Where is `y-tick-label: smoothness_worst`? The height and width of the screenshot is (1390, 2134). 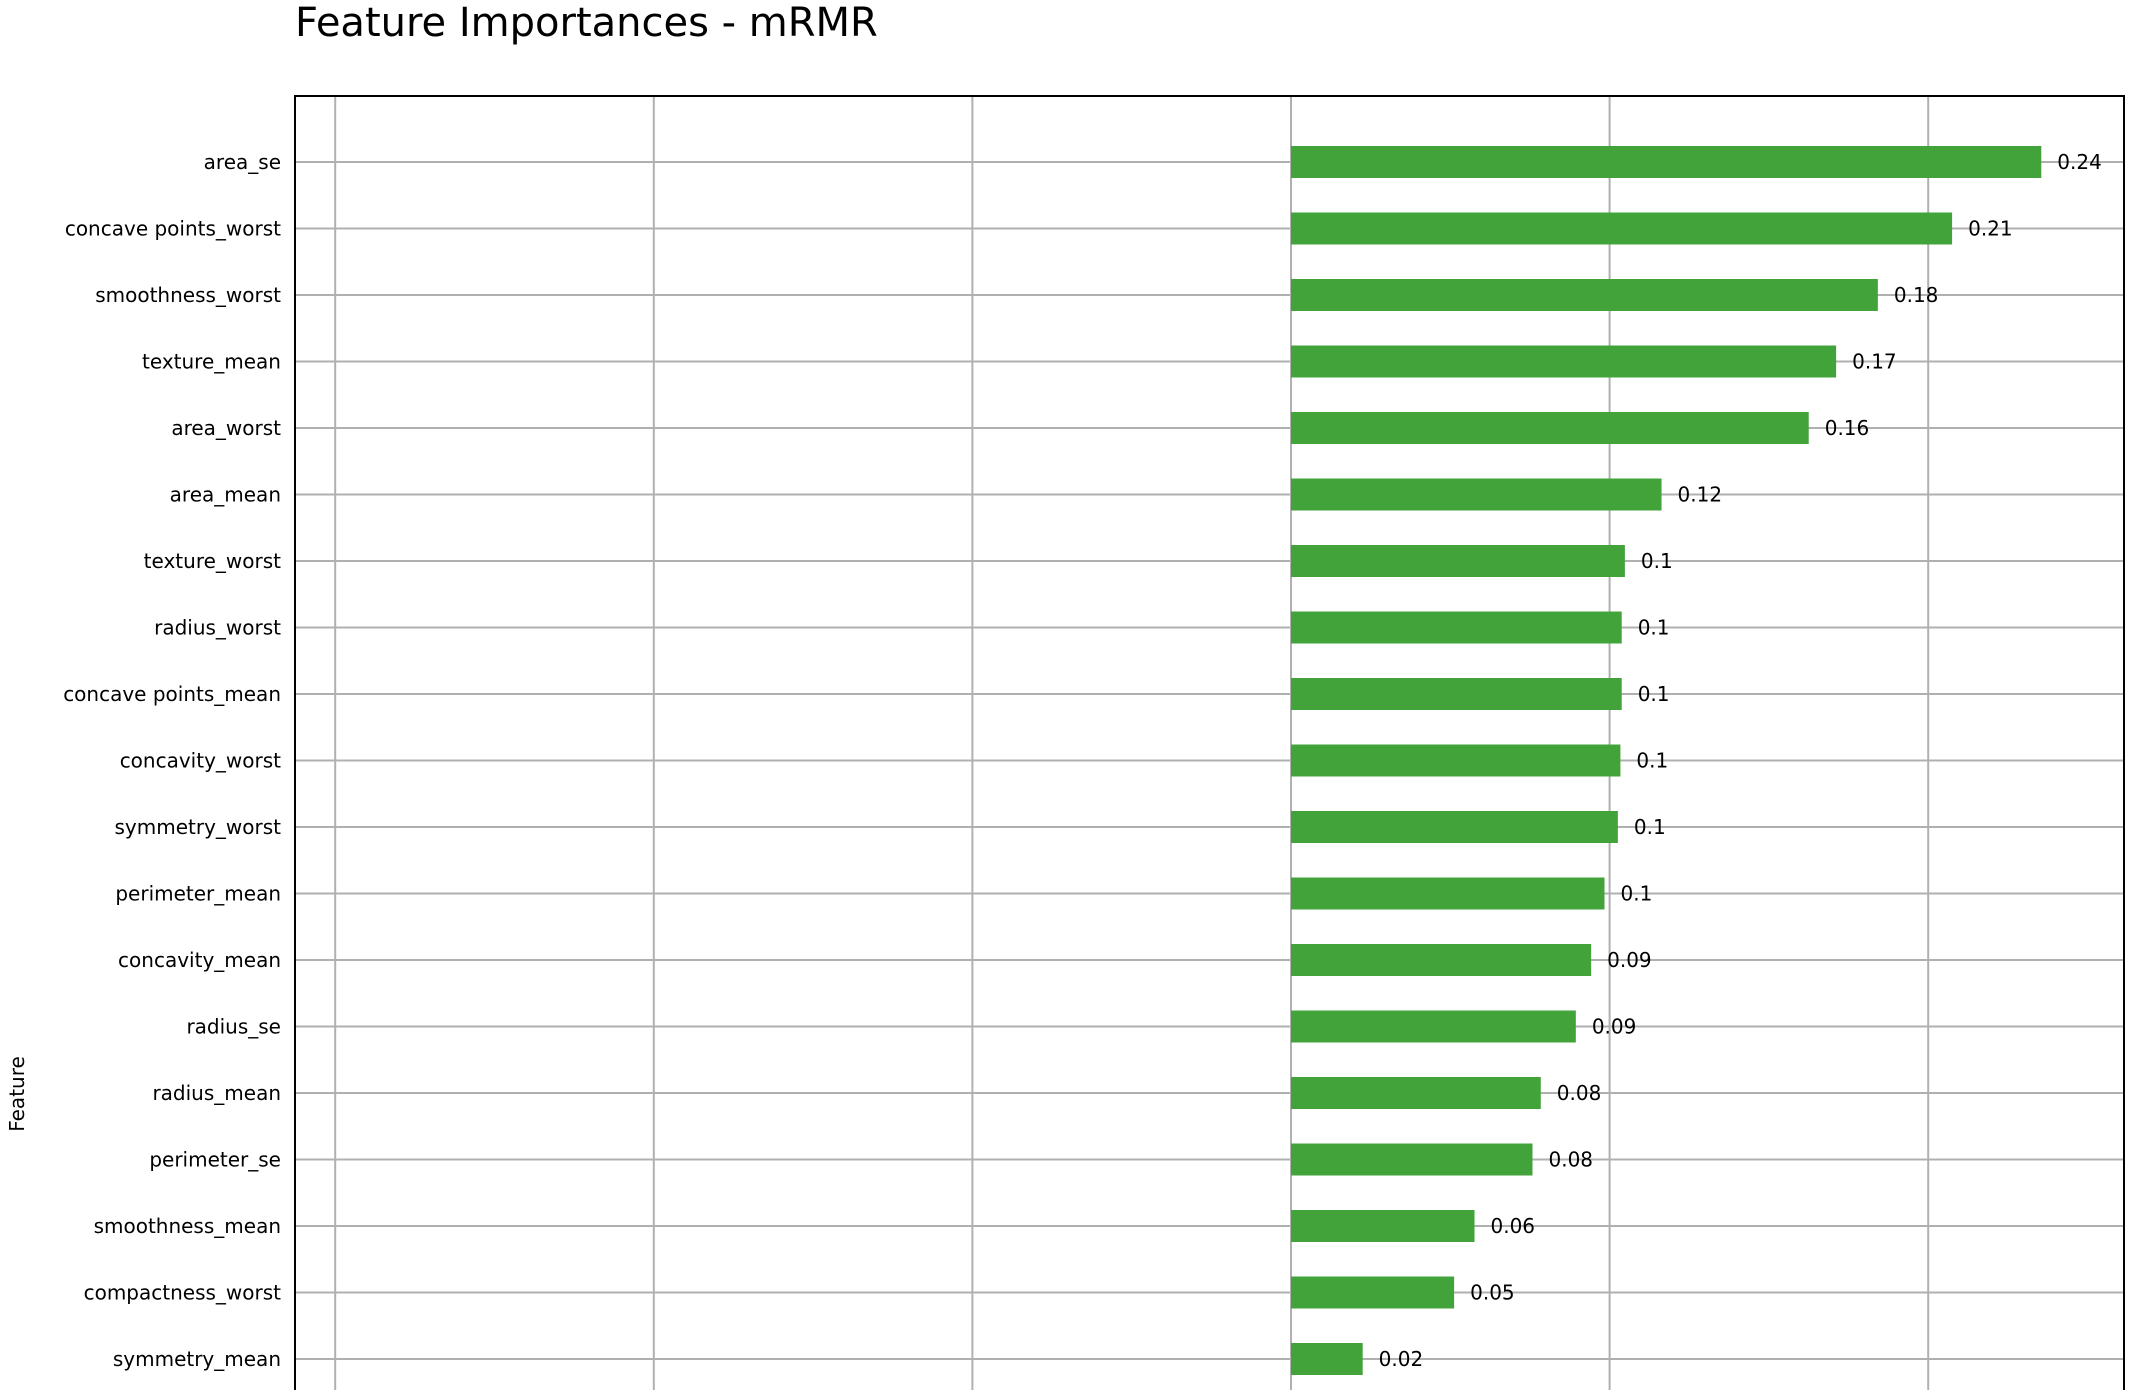 y-tick-label: smoothness_worst is located at coordinates (188, 295).